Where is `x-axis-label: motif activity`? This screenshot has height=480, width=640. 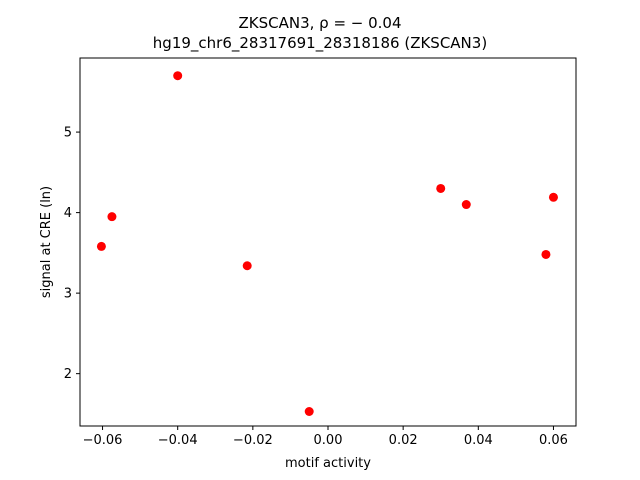
x-axis-label: motif activity is located at coordinates (328, 463).